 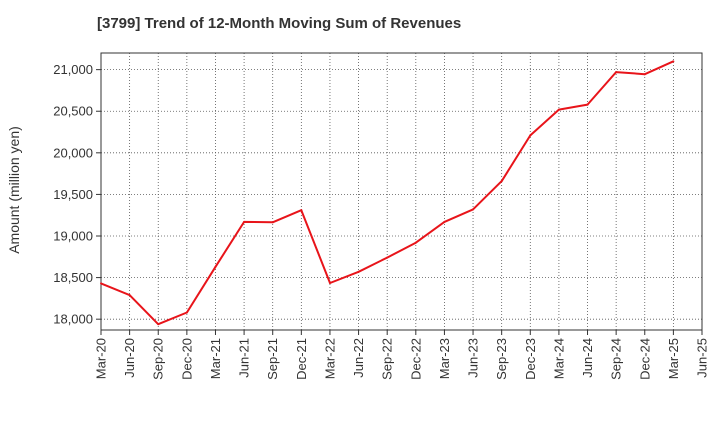 What do you see at coordinates (387, 359) in the screenshot?
I see `x-tick-label: Sep-22` at bounding box center [387, 359].